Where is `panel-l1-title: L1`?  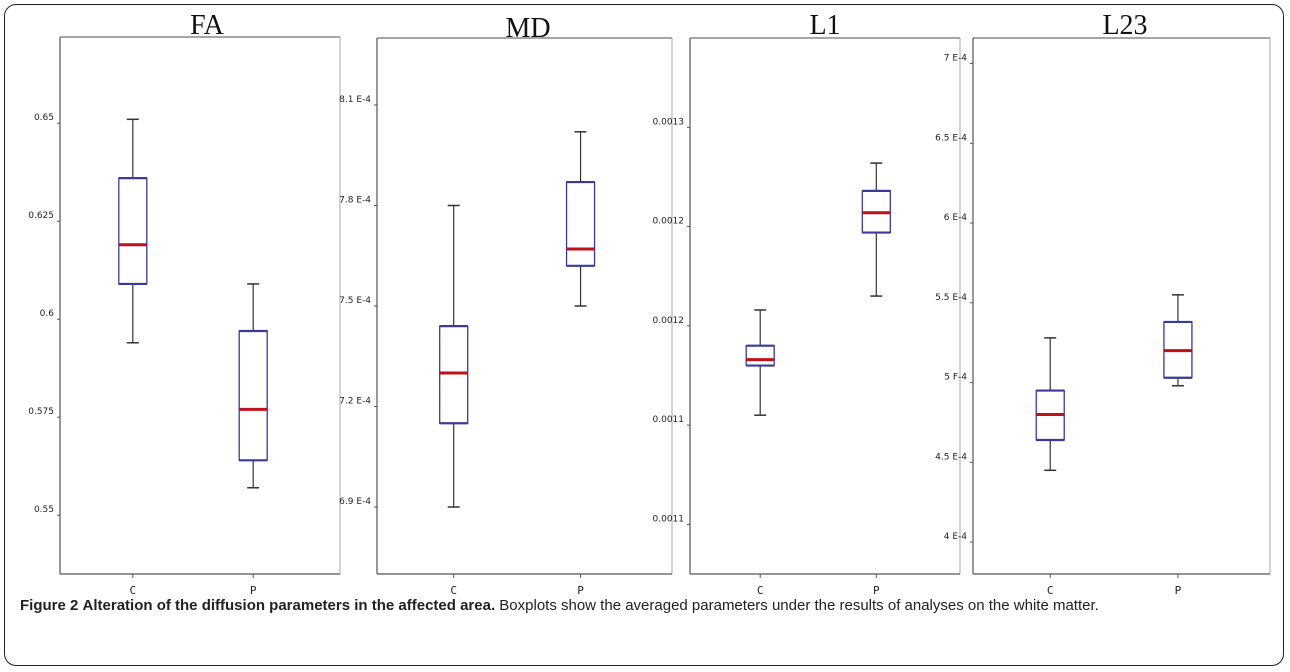
panel-l1-title: L1 is located at coordinates (824, 25).